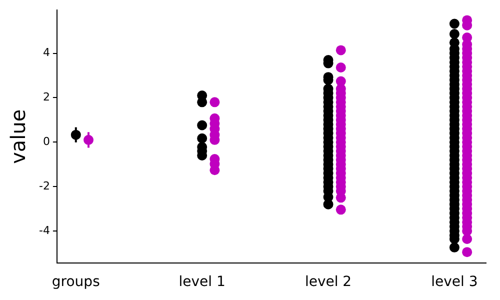 This screenshot has height=300, width=500. What do you see at coordinates (202, 282) in the screenshot?
I see `x-tick-label: level 1` at bounding box center [202, 282].